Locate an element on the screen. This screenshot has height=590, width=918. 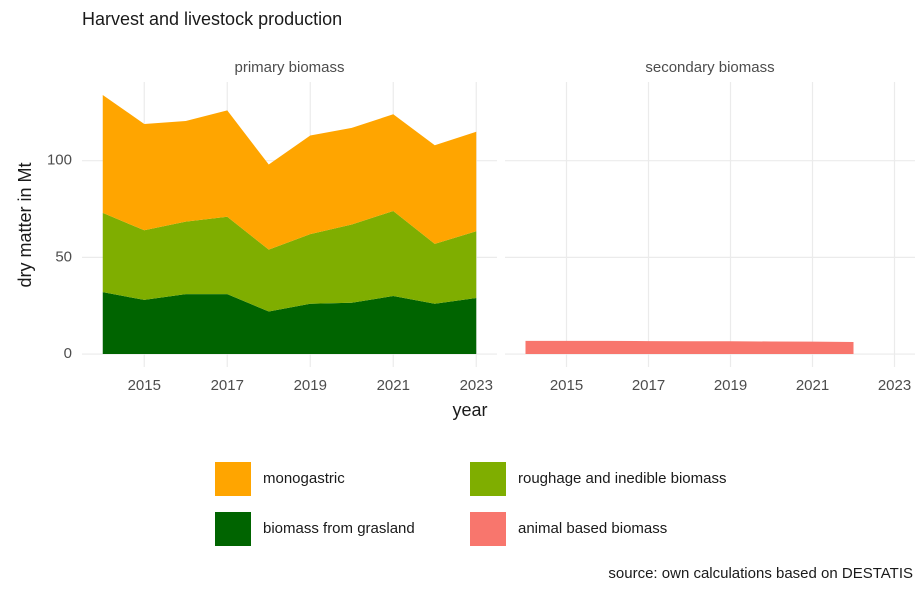
facet-title: secondary biomass is located at coordinates (709, 67).